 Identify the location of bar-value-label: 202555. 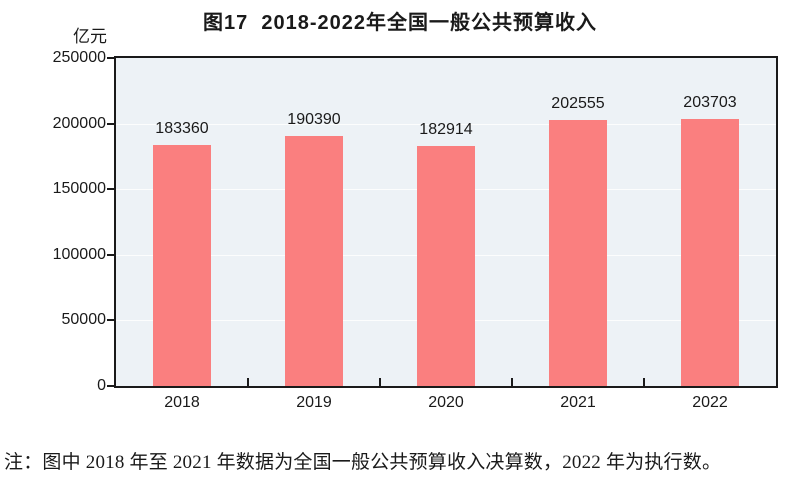
(578, 104).